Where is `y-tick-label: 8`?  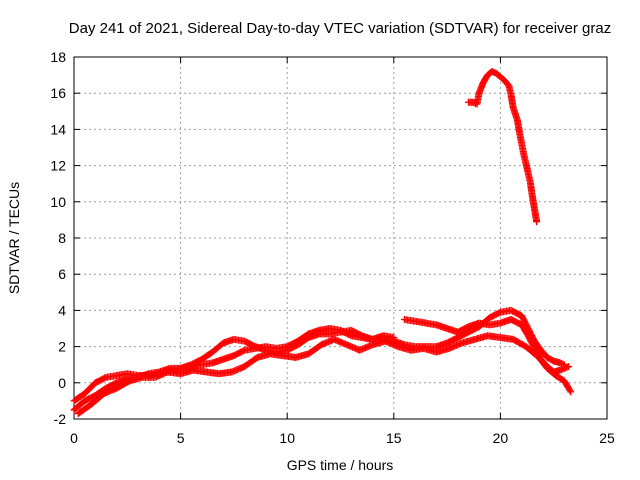 y-tick-label: 8 is located at coordinates (62, 238).